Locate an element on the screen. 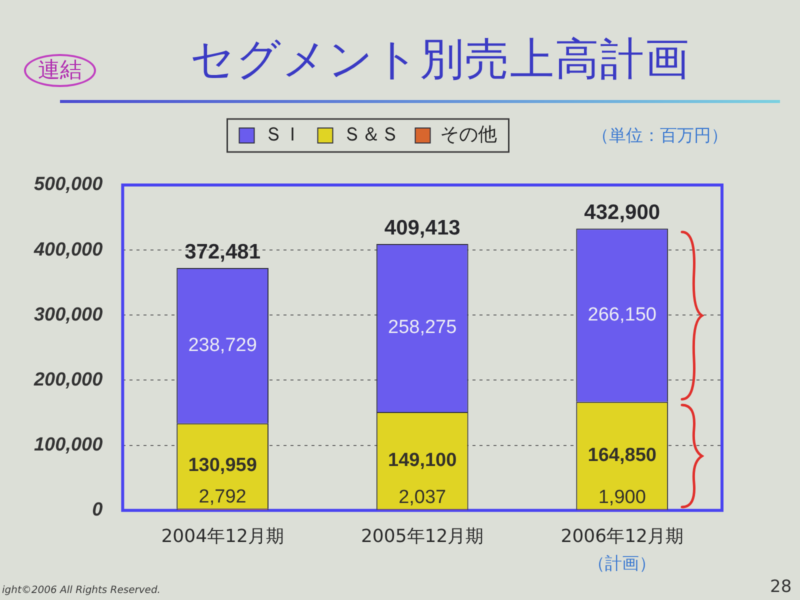  y-tick-label: 100,000 is located at coordinates (69, 445).